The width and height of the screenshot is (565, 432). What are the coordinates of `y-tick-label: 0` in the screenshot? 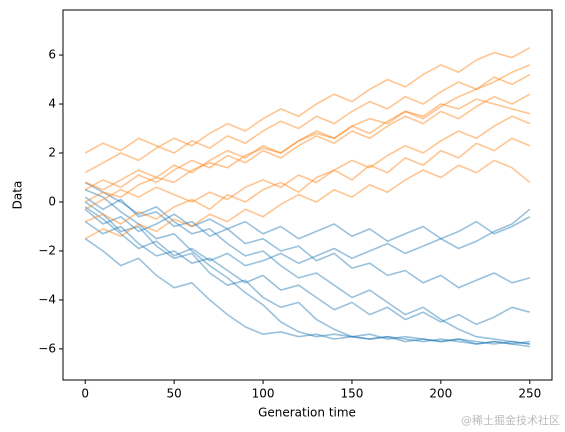 It's located at (52, 201).